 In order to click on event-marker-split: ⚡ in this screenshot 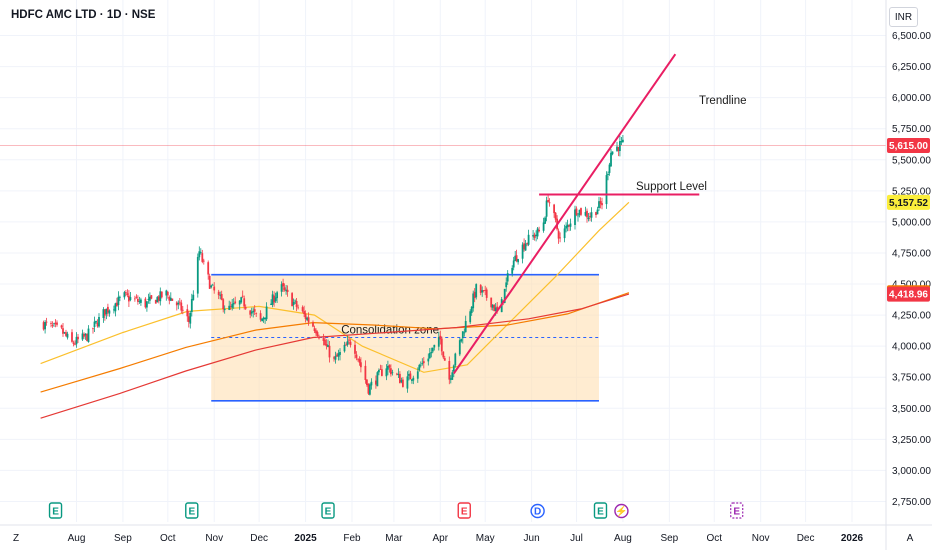, I will do `click(621, 511)`.